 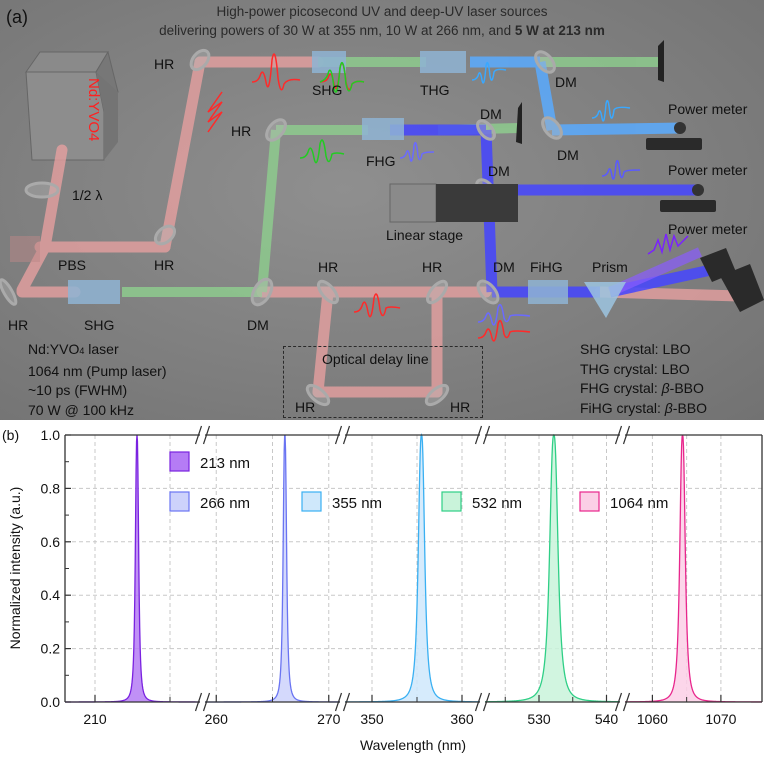 I want to click on x-tick-label: 540, so click(x=607, y=719).